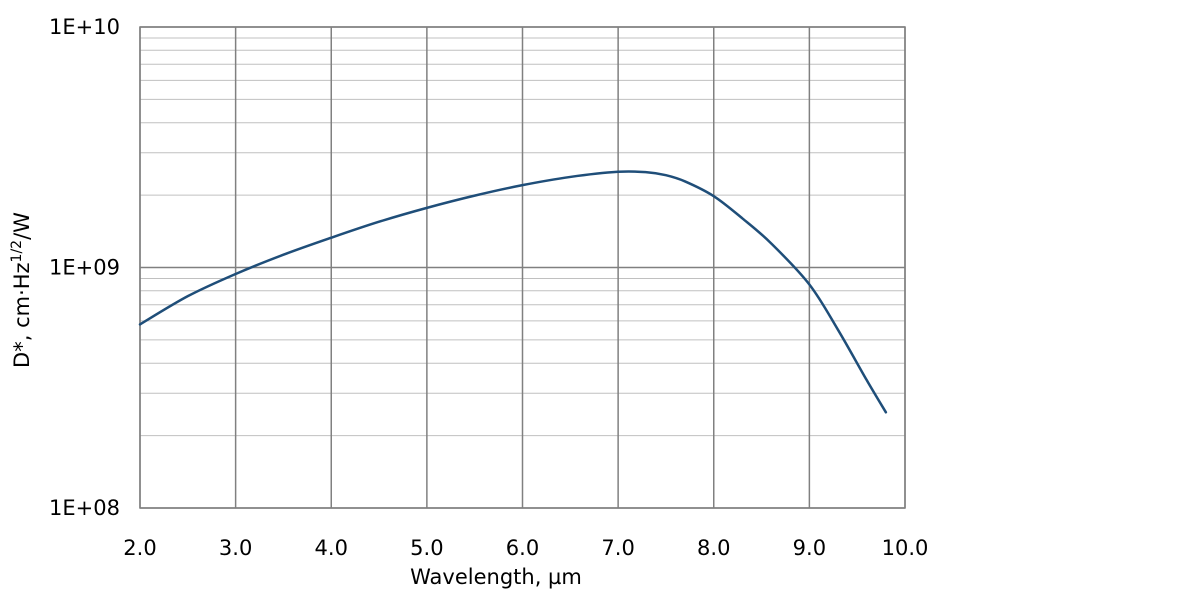 The height and width of the screenshot is (600, 1200). Describe the element at coordinates (84, 508) in the screenshot. I see `y-tick-label: 1E+08` at that location.